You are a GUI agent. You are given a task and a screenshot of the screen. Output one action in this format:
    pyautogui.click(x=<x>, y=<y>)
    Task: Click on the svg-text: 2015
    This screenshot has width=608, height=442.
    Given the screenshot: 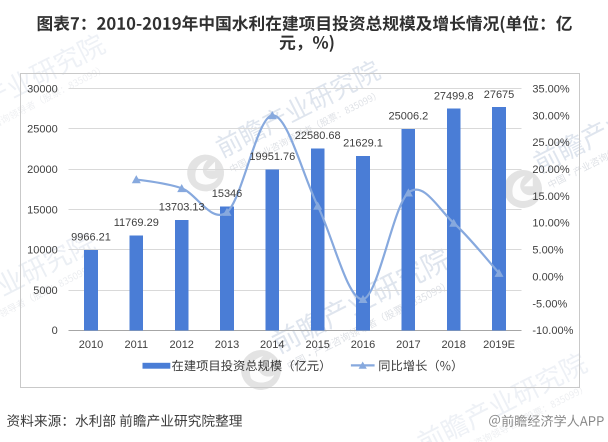 What is the action you would take?
    pyautogui.click(x=317, y=345)
    